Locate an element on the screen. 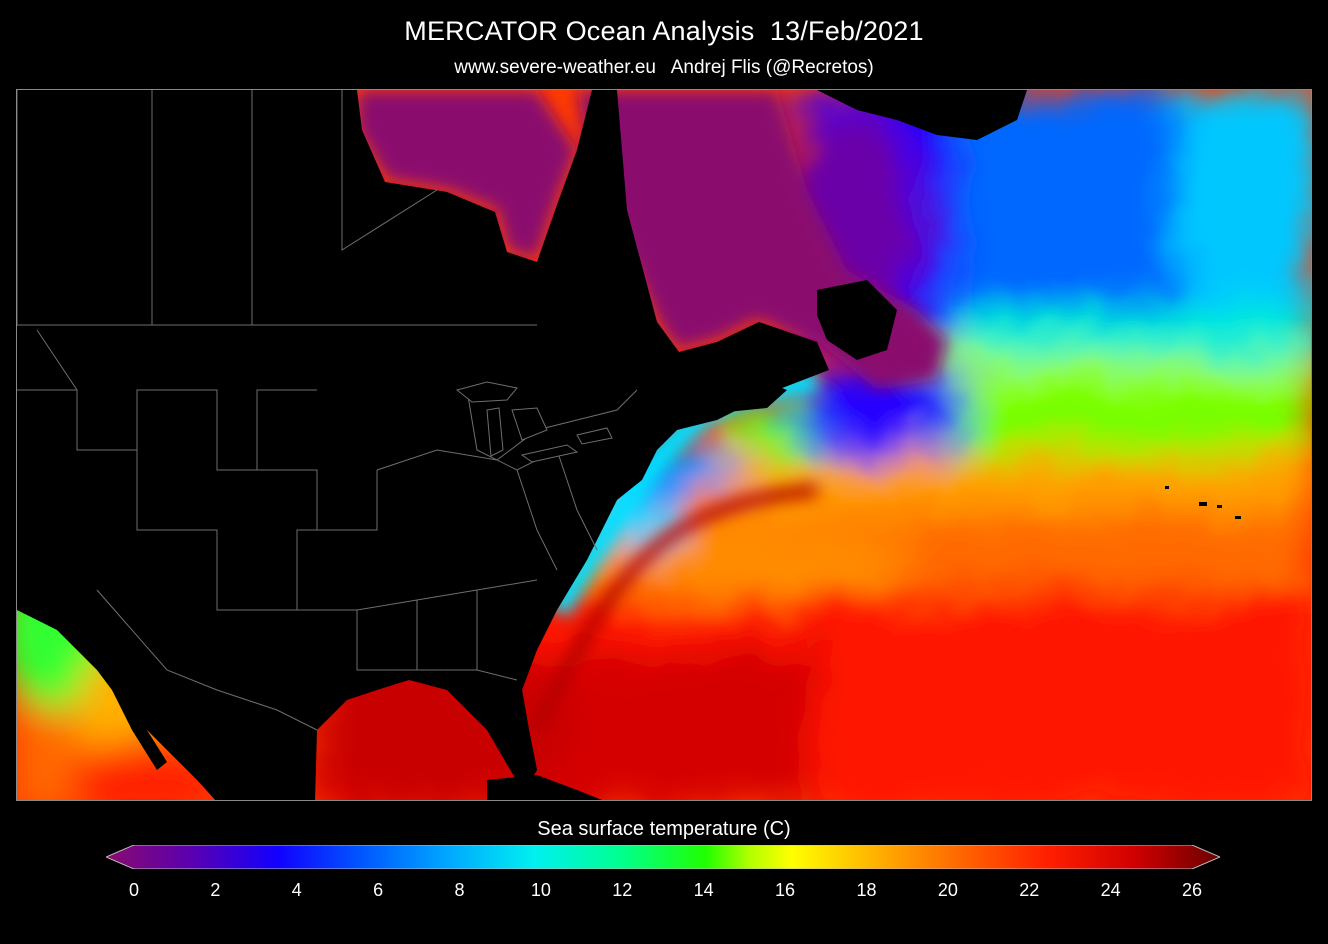 The width and height of the screenshot is (1328, 944). colorbar-tick-label: 24 is located at coordinates (1110, 890).